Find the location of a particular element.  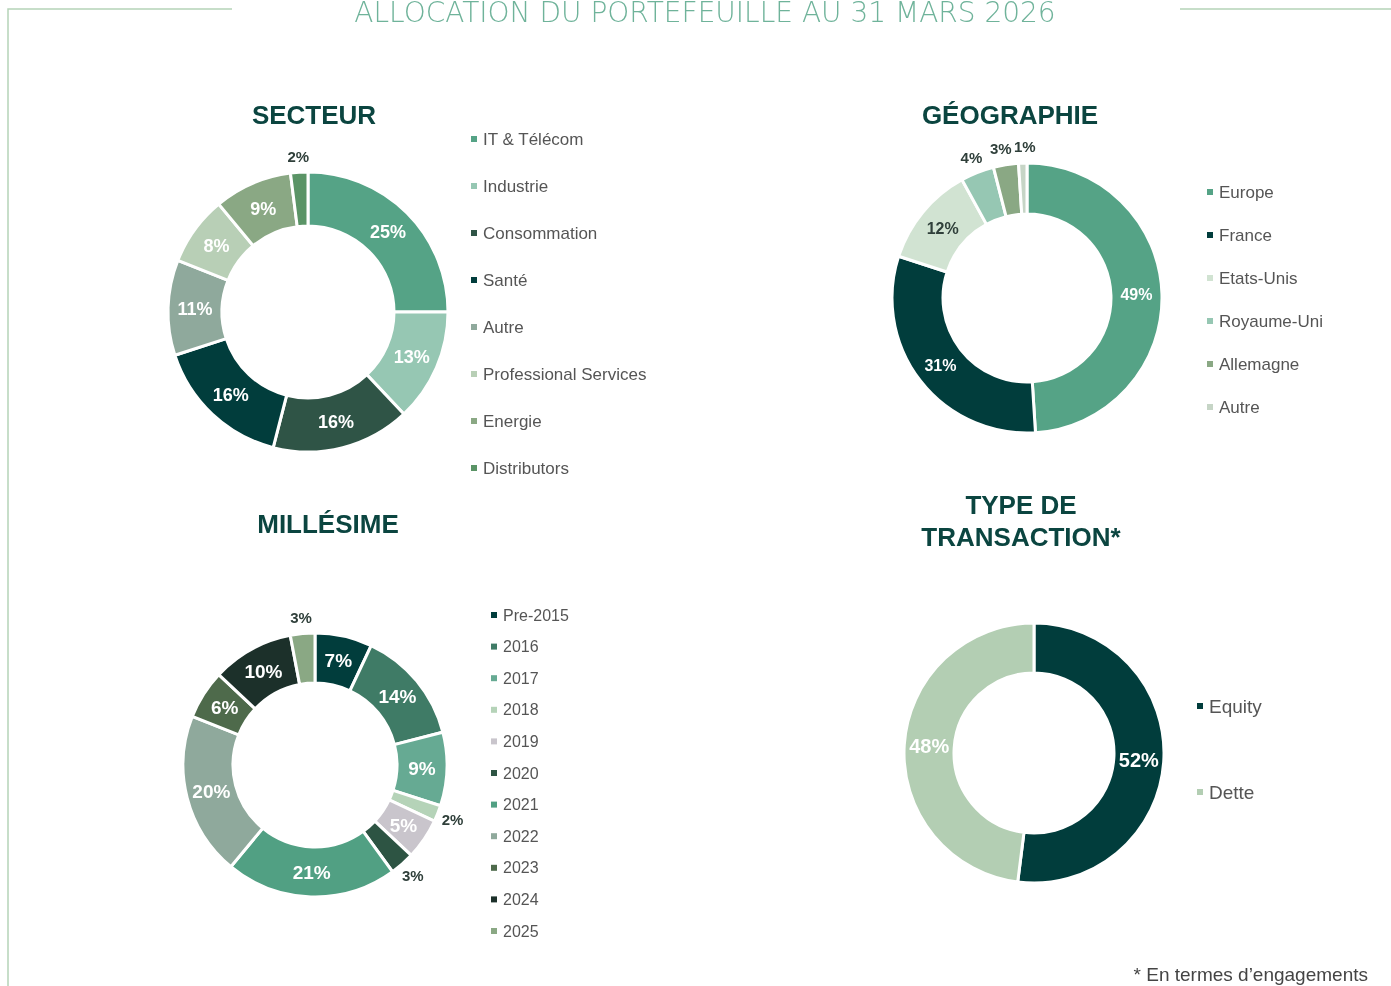

text: * En termes d’engagements is located at coordinates (1250, 974).